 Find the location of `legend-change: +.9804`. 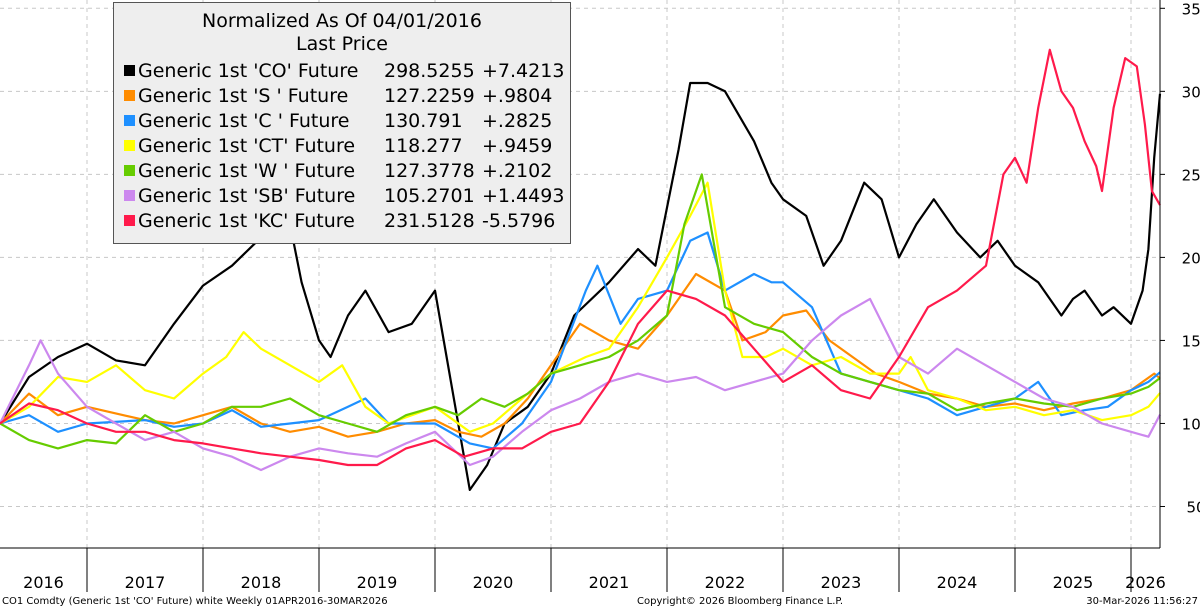

legend-change: +.9804 is located at coordinates (517, 96).